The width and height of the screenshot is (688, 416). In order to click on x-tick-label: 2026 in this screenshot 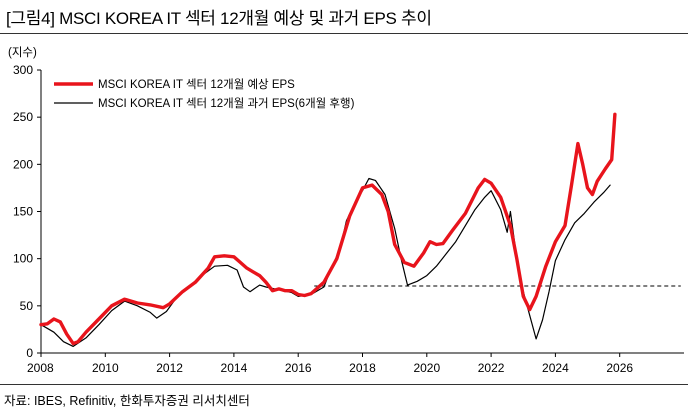, I will do `click(619, 368)`.